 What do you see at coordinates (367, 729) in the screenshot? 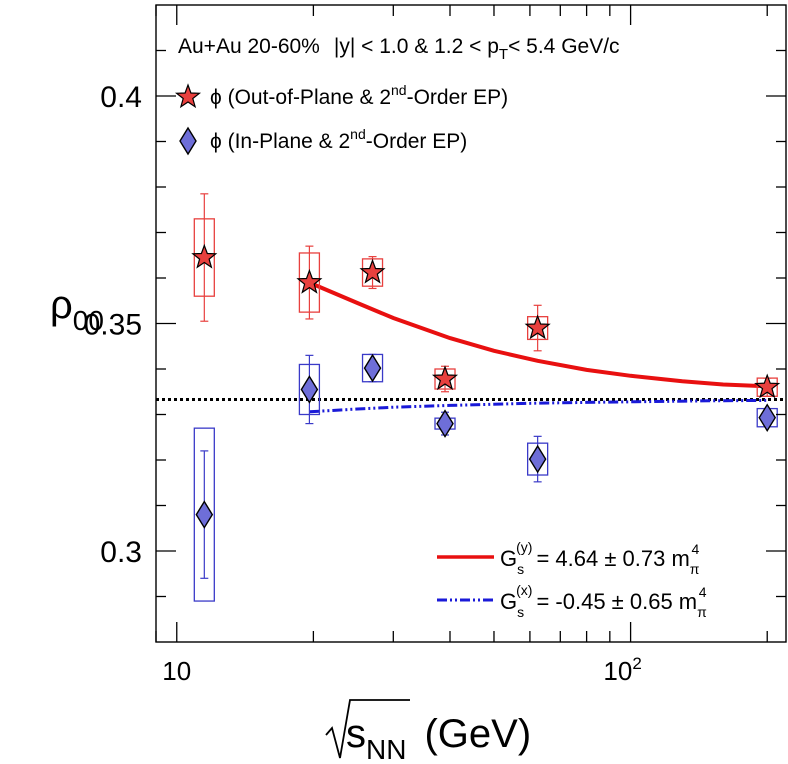
I see `sqrt-sign-icon` at bounding box center [367, 729].